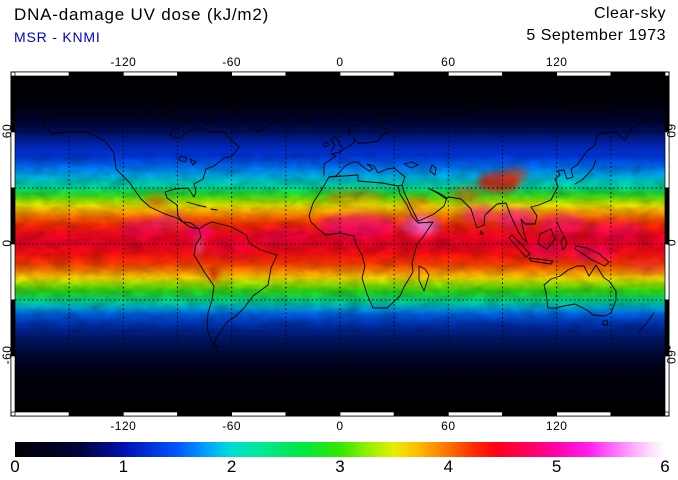 This screenshot has height=480, width=678. Describe the element at coordinates (148, 113) in the screenshot. I see `coast-banks-island` at that location.